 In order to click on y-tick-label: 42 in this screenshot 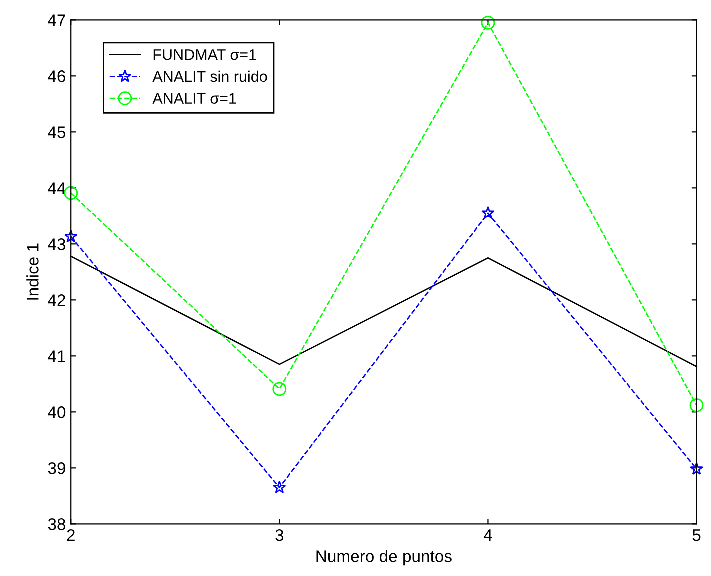, I will do `click(57, 300)`.